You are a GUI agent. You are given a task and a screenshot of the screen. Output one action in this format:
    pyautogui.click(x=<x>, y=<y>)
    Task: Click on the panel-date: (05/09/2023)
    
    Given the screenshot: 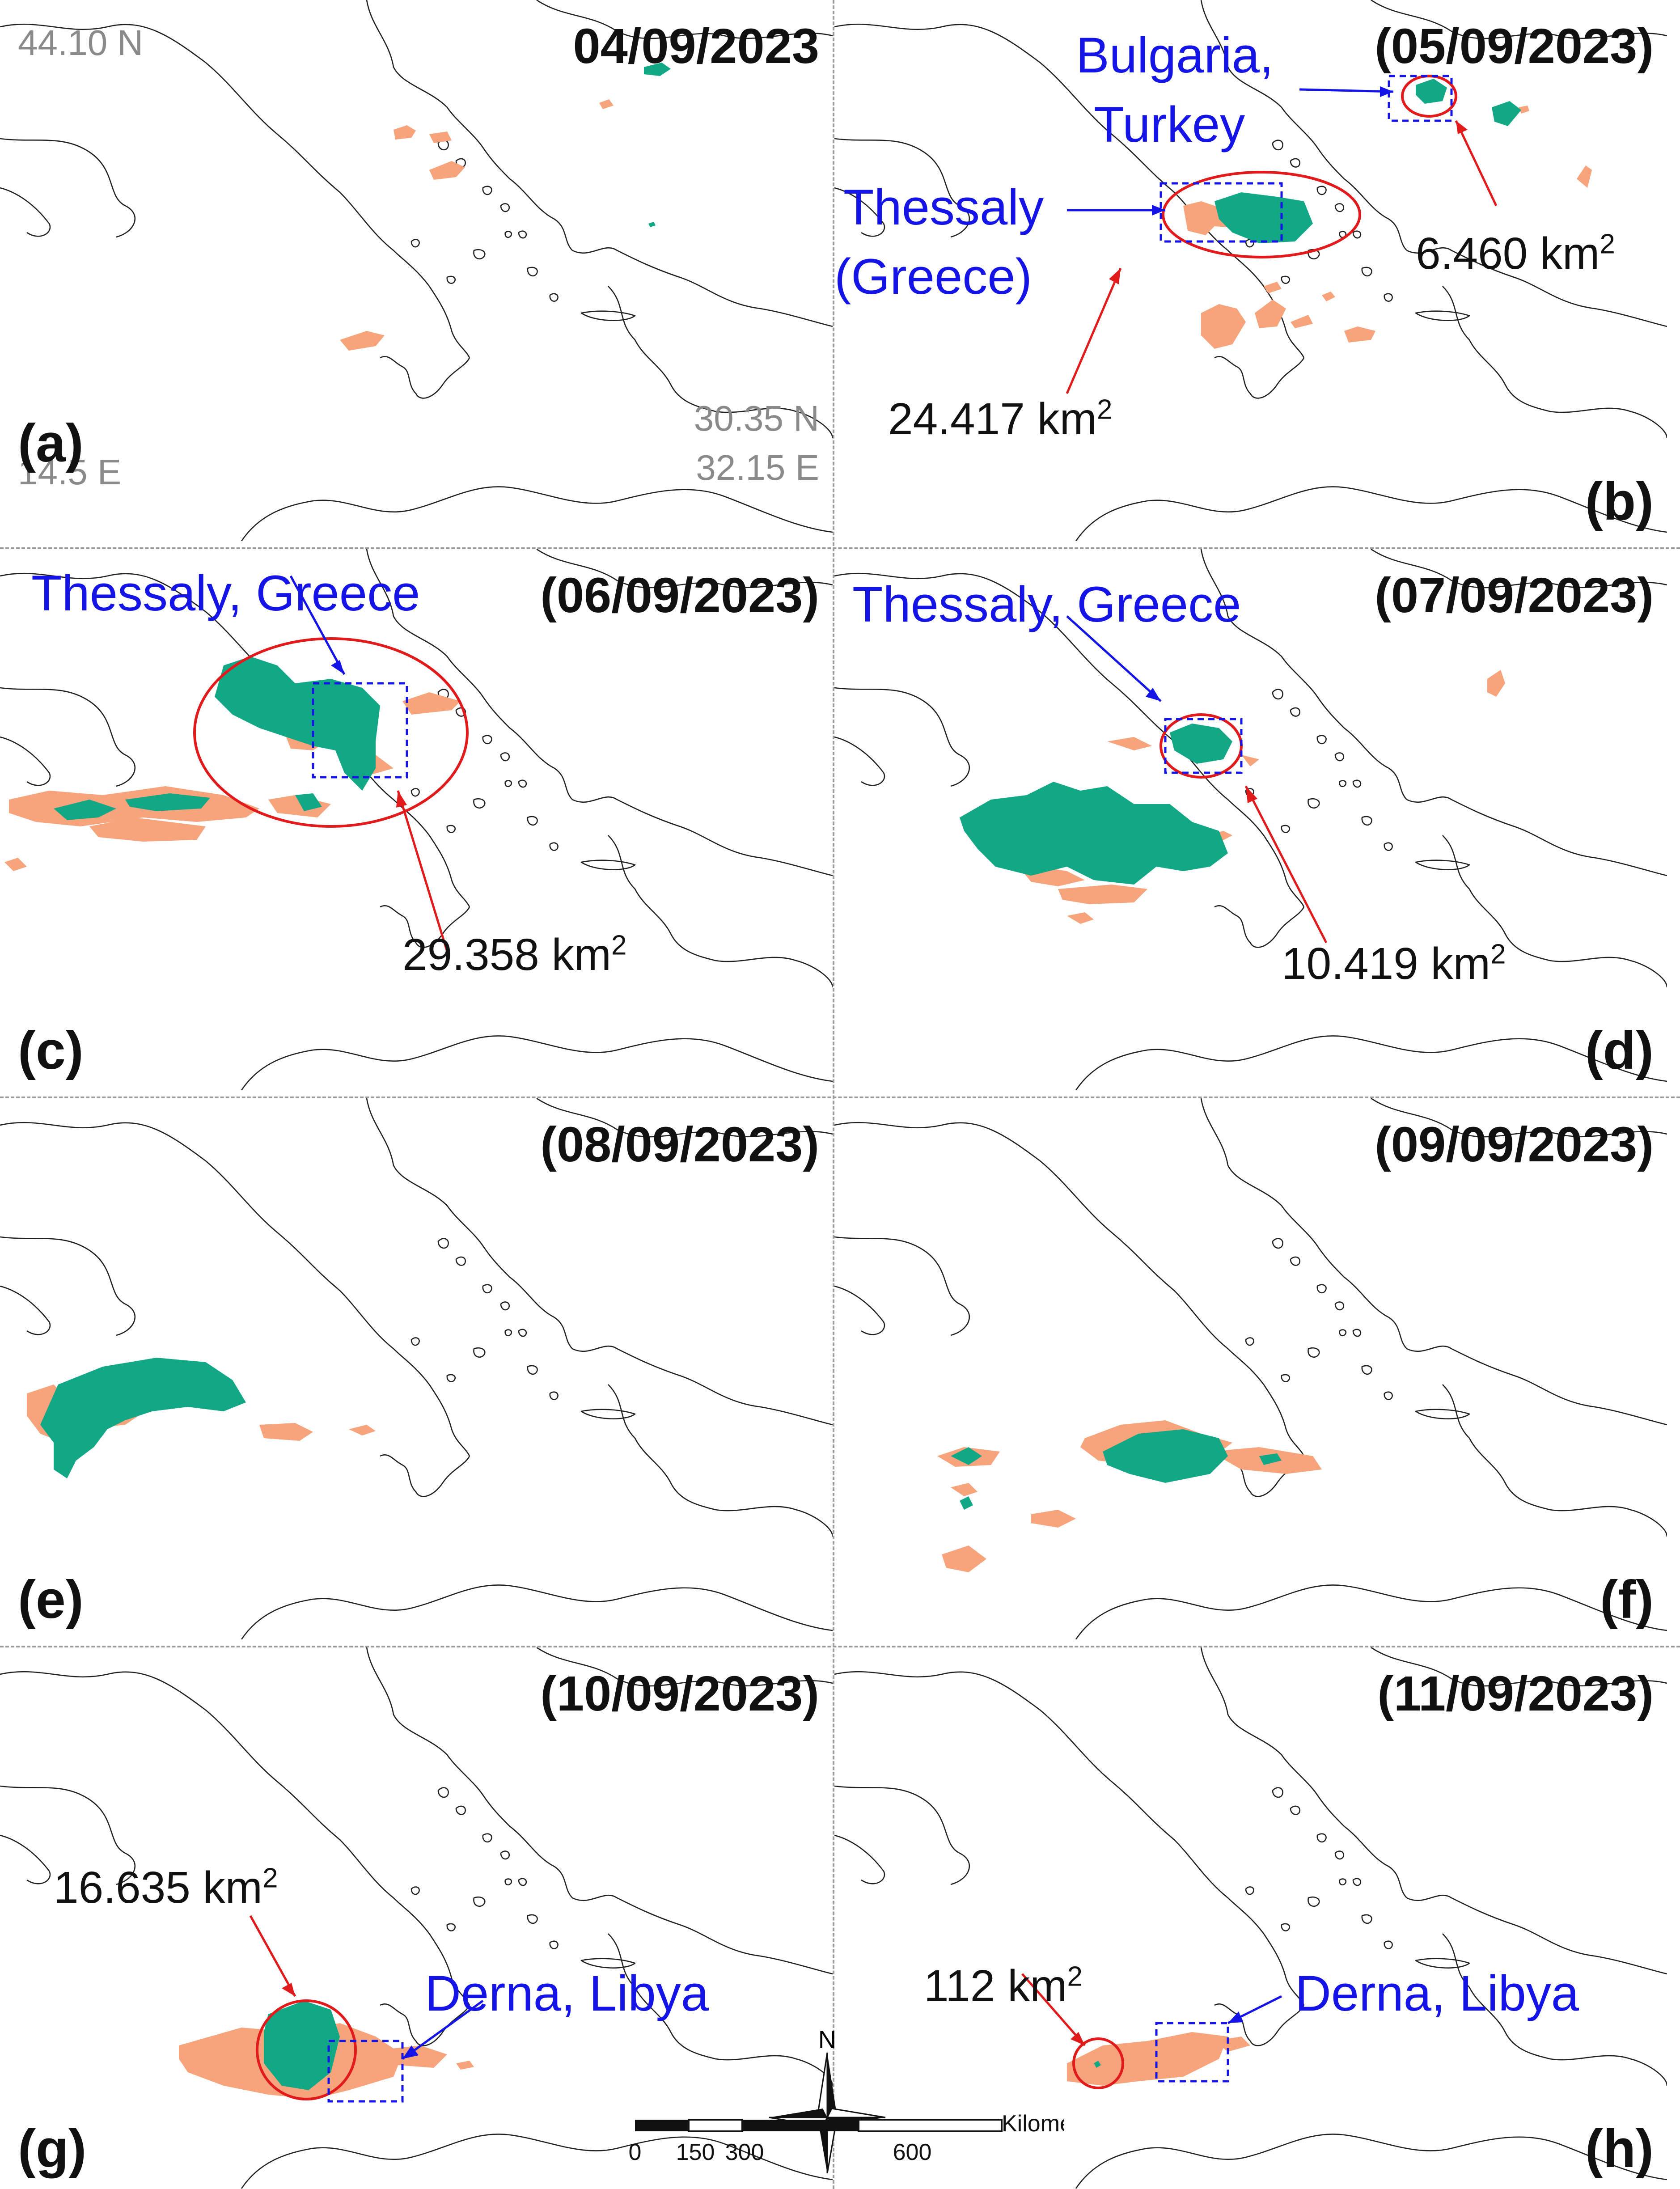 What is the action you would take?
    pyautogui.click(x=1514, y=46)
    